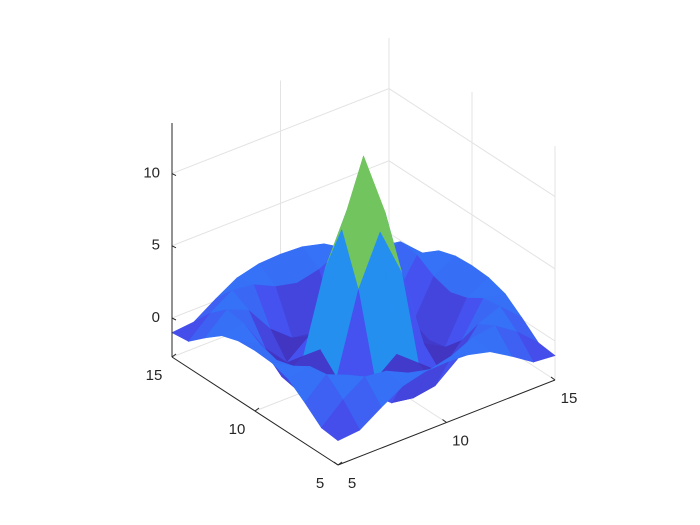 This screenshot has height=525, width=700. I want to click on x-tick-label: 5, so click(352, 483).